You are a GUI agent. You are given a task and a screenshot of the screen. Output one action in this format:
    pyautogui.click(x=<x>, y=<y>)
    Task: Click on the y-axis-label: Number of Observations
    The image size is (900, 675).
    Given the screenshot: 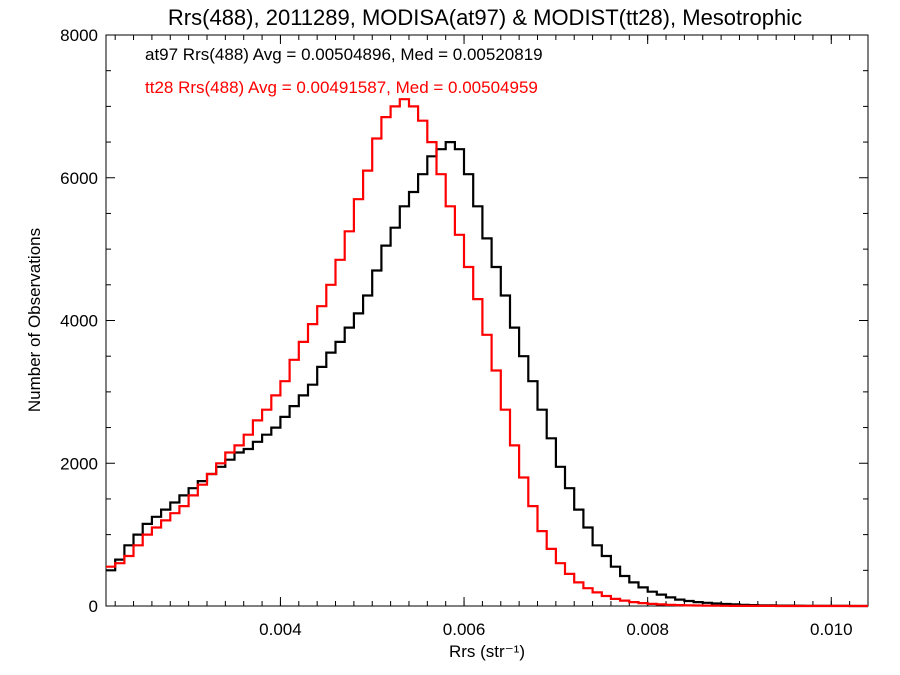 What is the action you would take?
    pyautogui.click(x=34, y=320)
    